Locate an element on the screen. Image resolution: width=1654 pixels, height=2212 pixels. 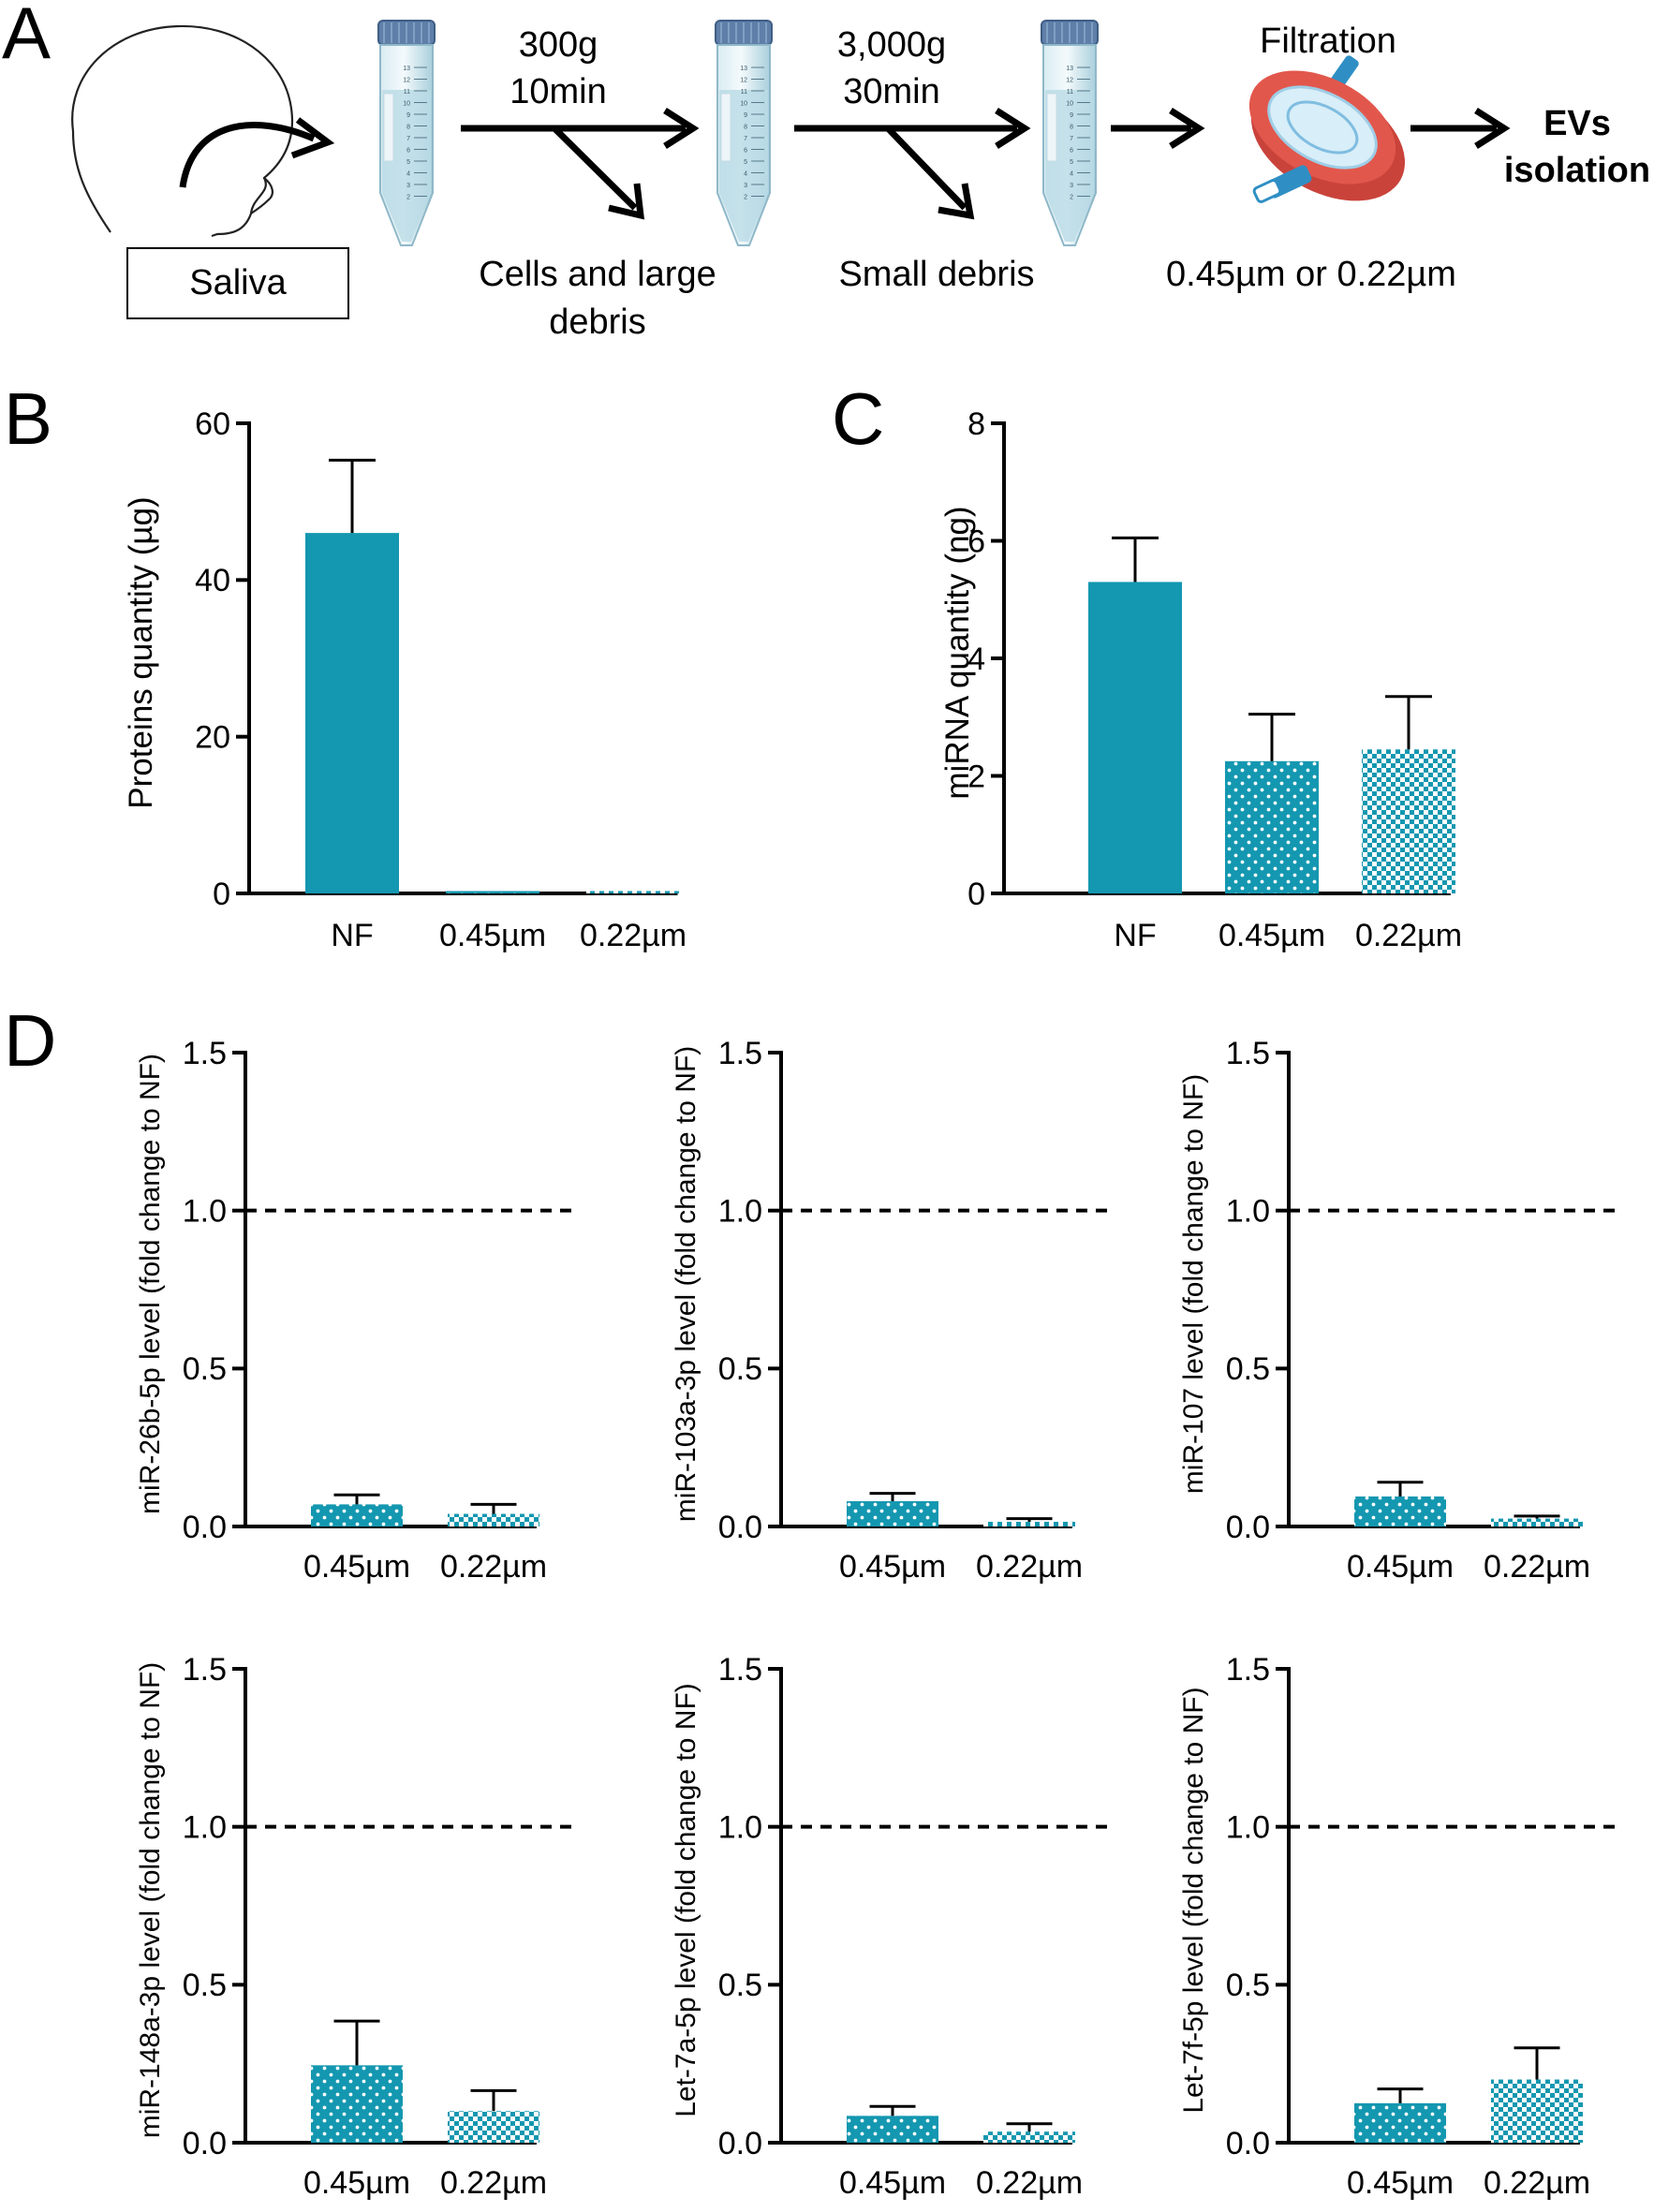
saliva-arrow-icon is located at coordinates (247, 154).